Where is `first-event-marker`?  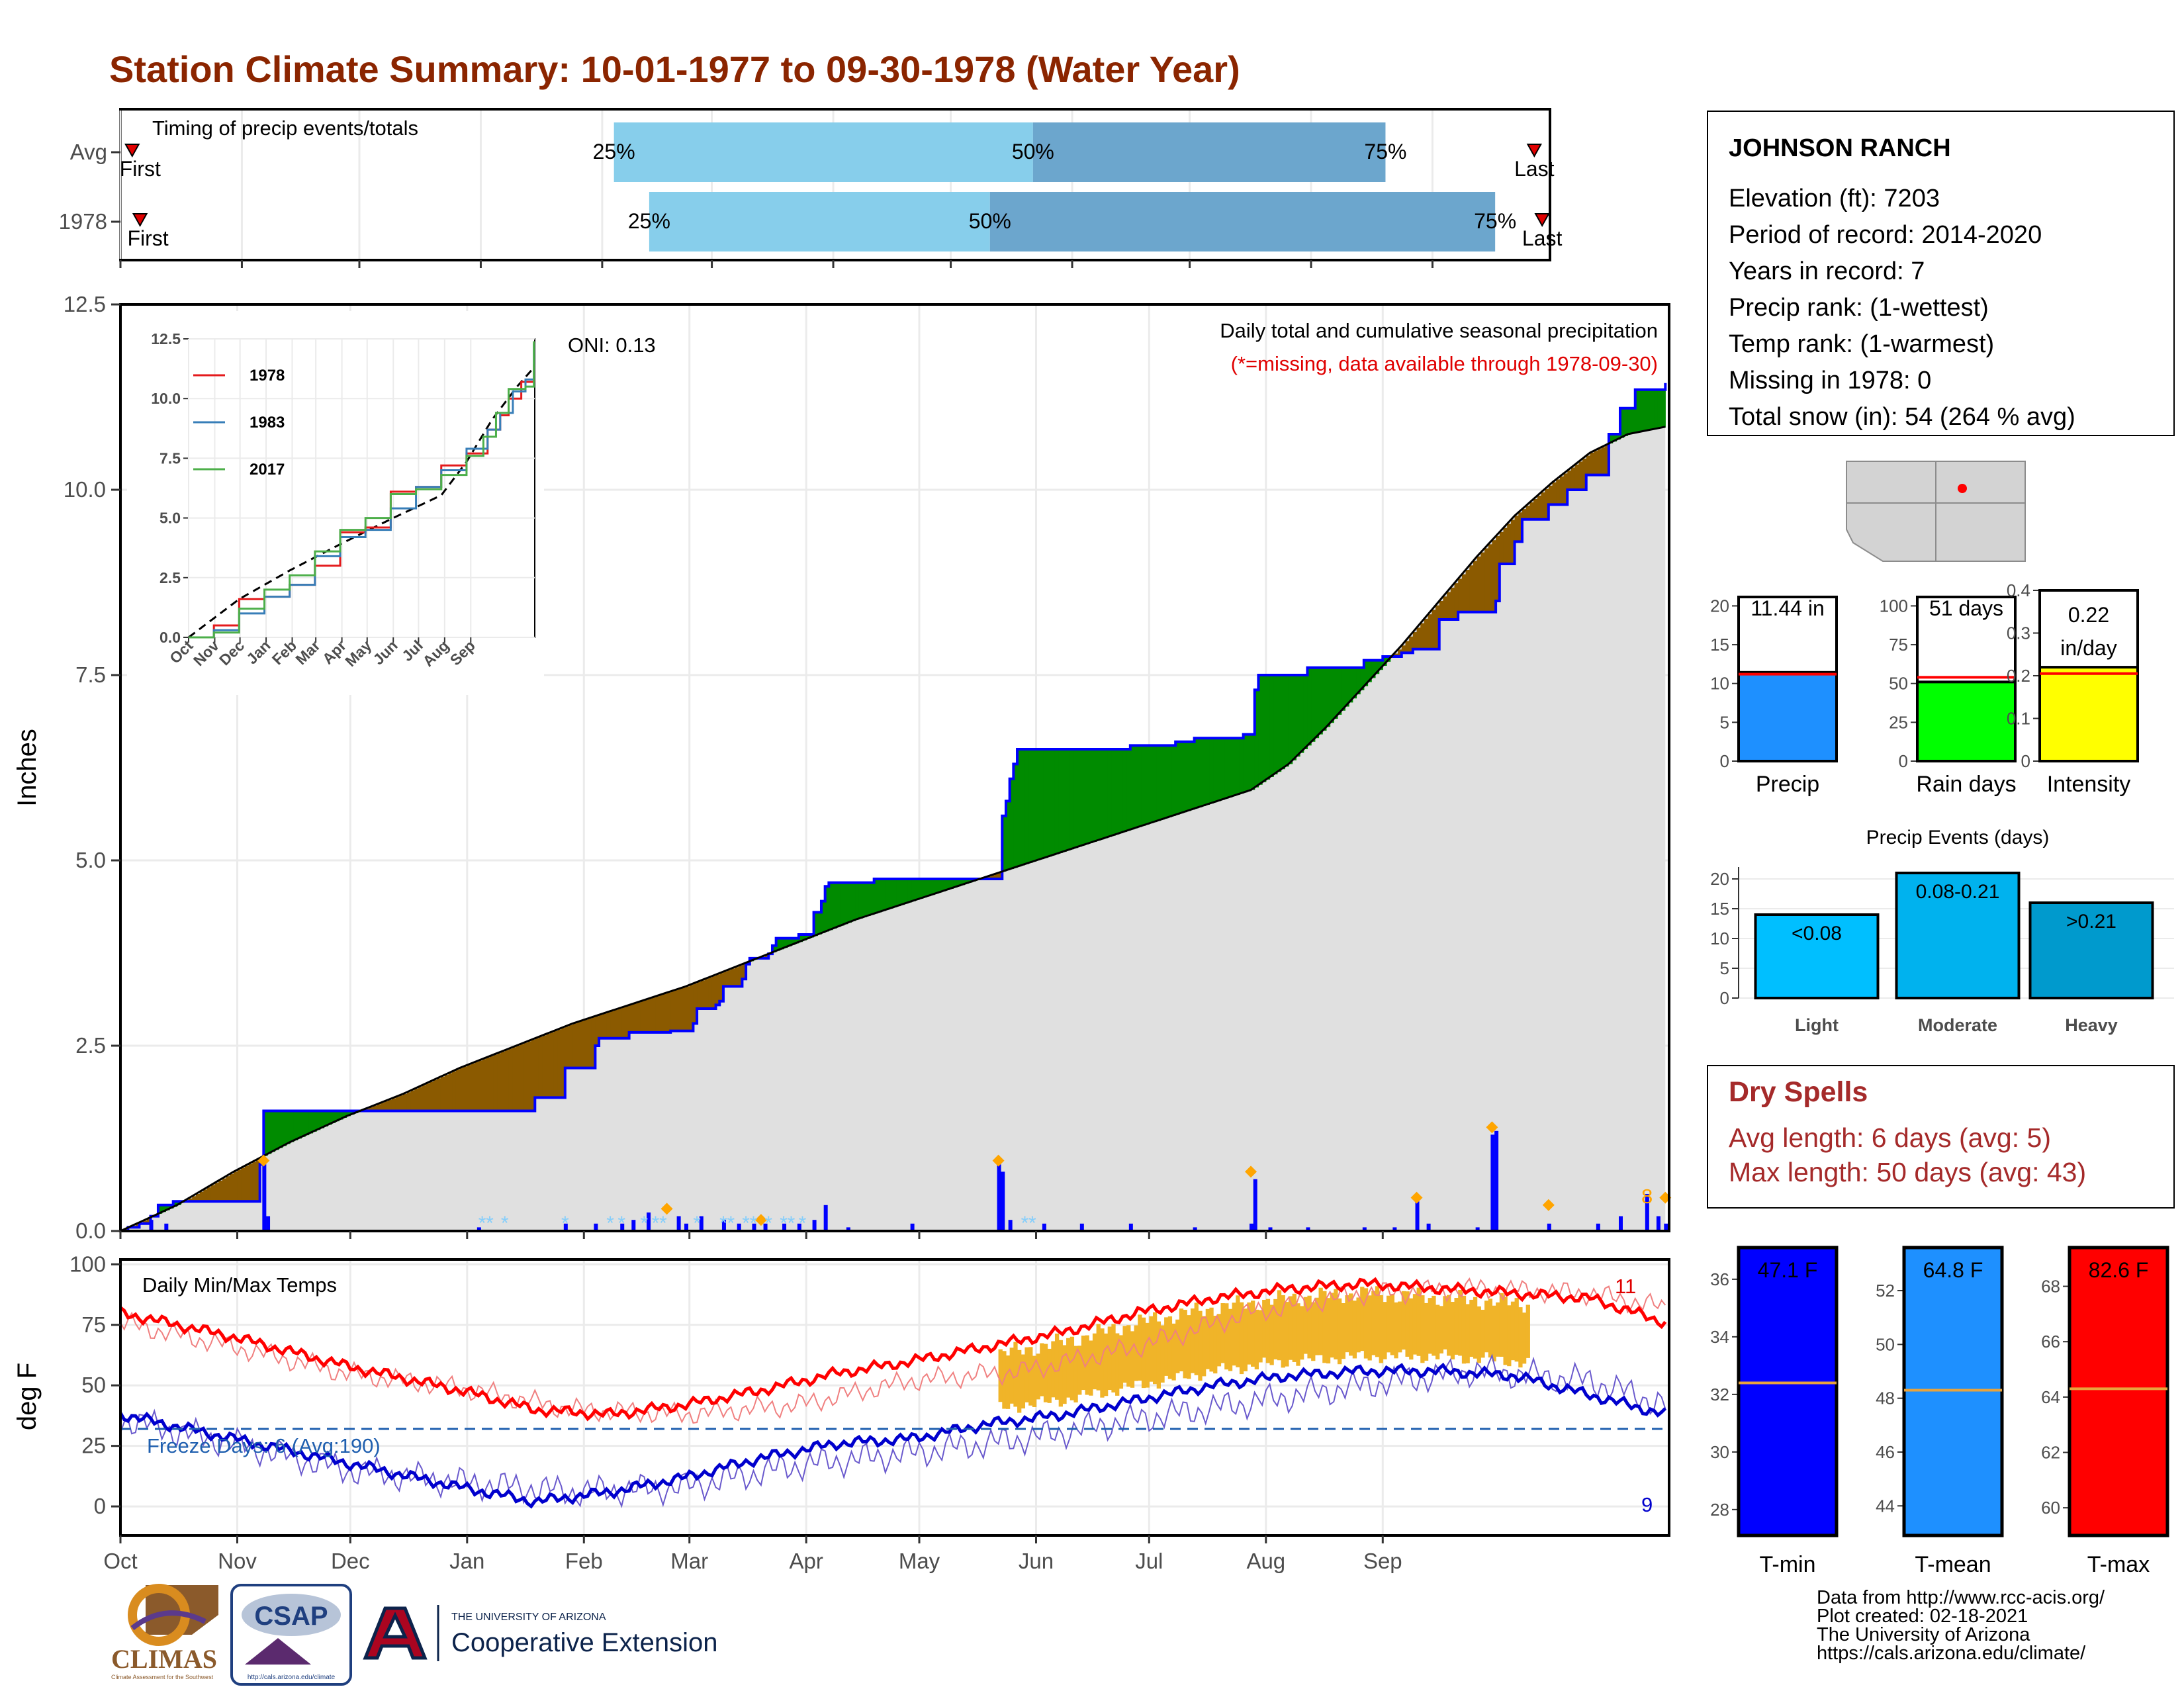
first-event-marker is located at coordinates (132, 151).